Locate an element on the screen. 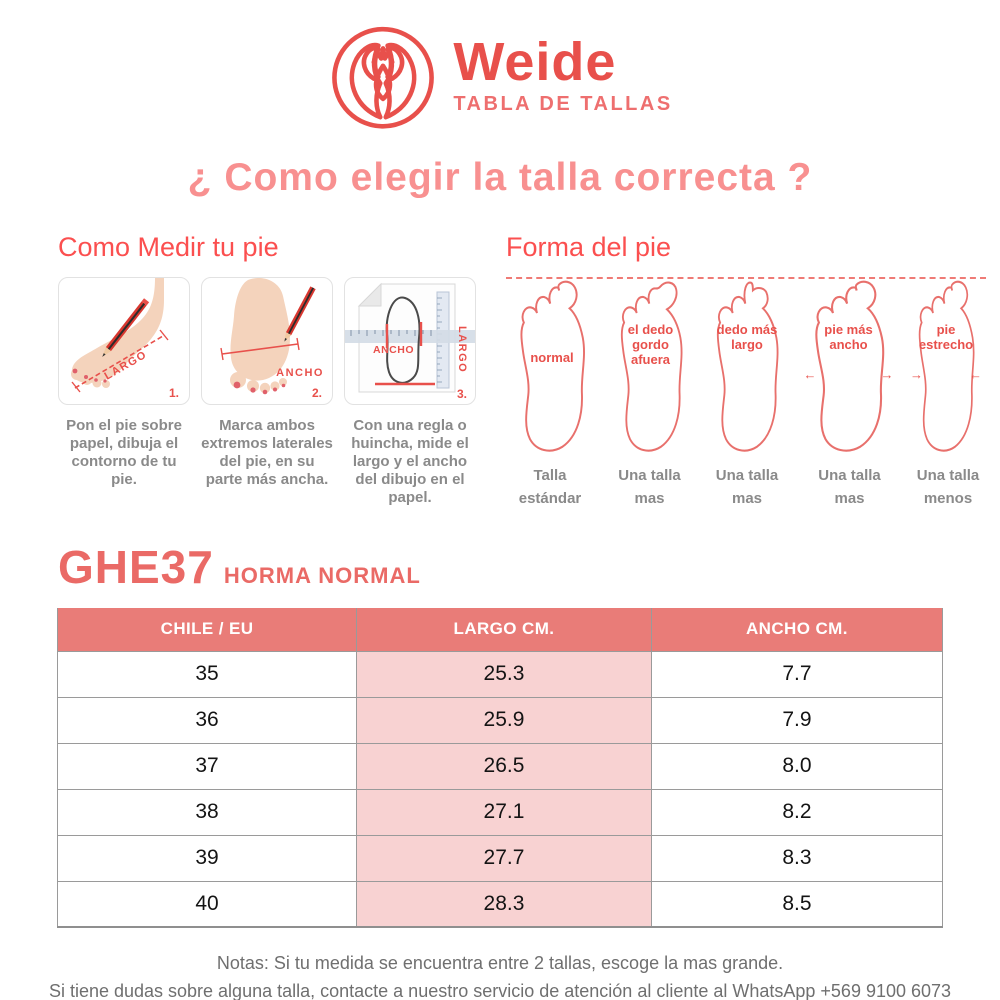 This screenshot has height=1000, width=1000. header-row: CHILE / EU LARGO CM. ANCHO CM. is located at coordinates (500, 630).